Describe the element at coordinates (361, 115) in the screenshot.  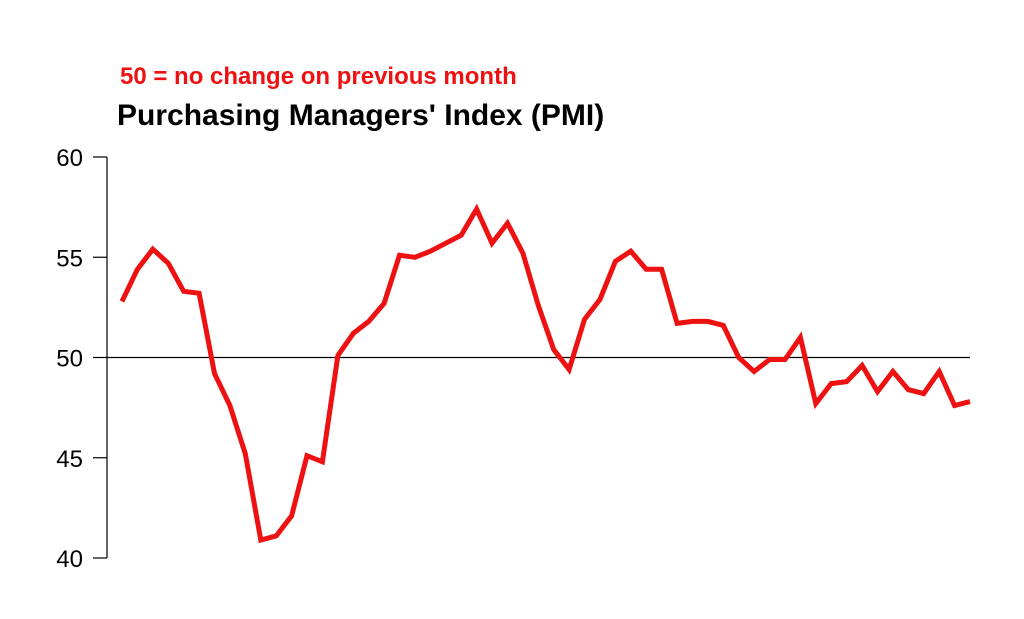
I see `chart-title: Purchasing Managers' Index (PMI)` at that location.